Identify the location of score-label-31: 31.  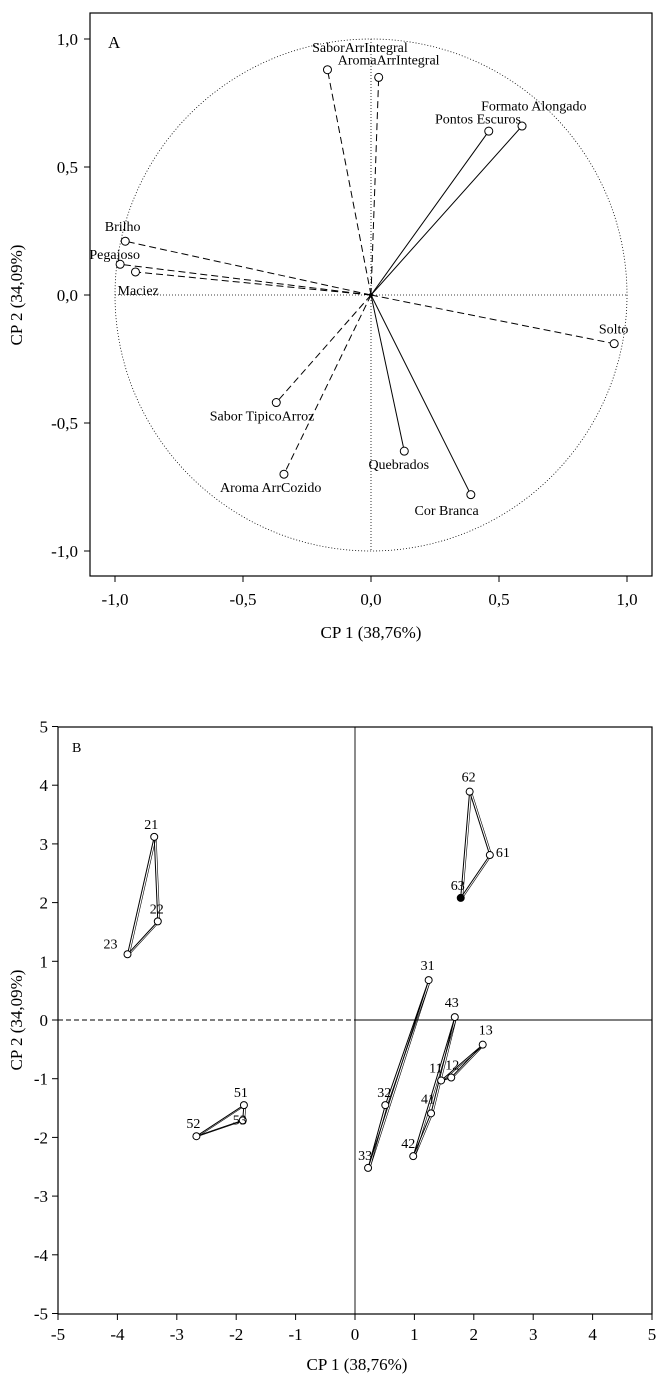
(428, 966).